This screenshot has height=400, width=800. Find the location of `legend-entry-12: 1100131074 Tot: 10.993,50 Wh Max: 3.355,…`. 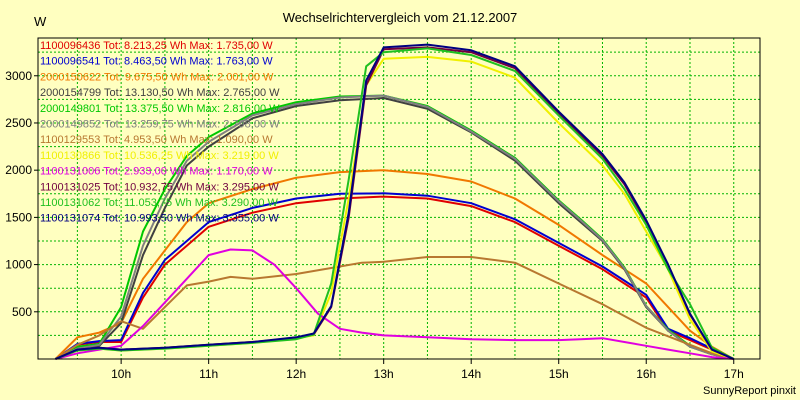

legend-entry-12: 1100131074 Tot: 10.993,50 Wh Max: 3.355,… is located at coordinates (159, 219).